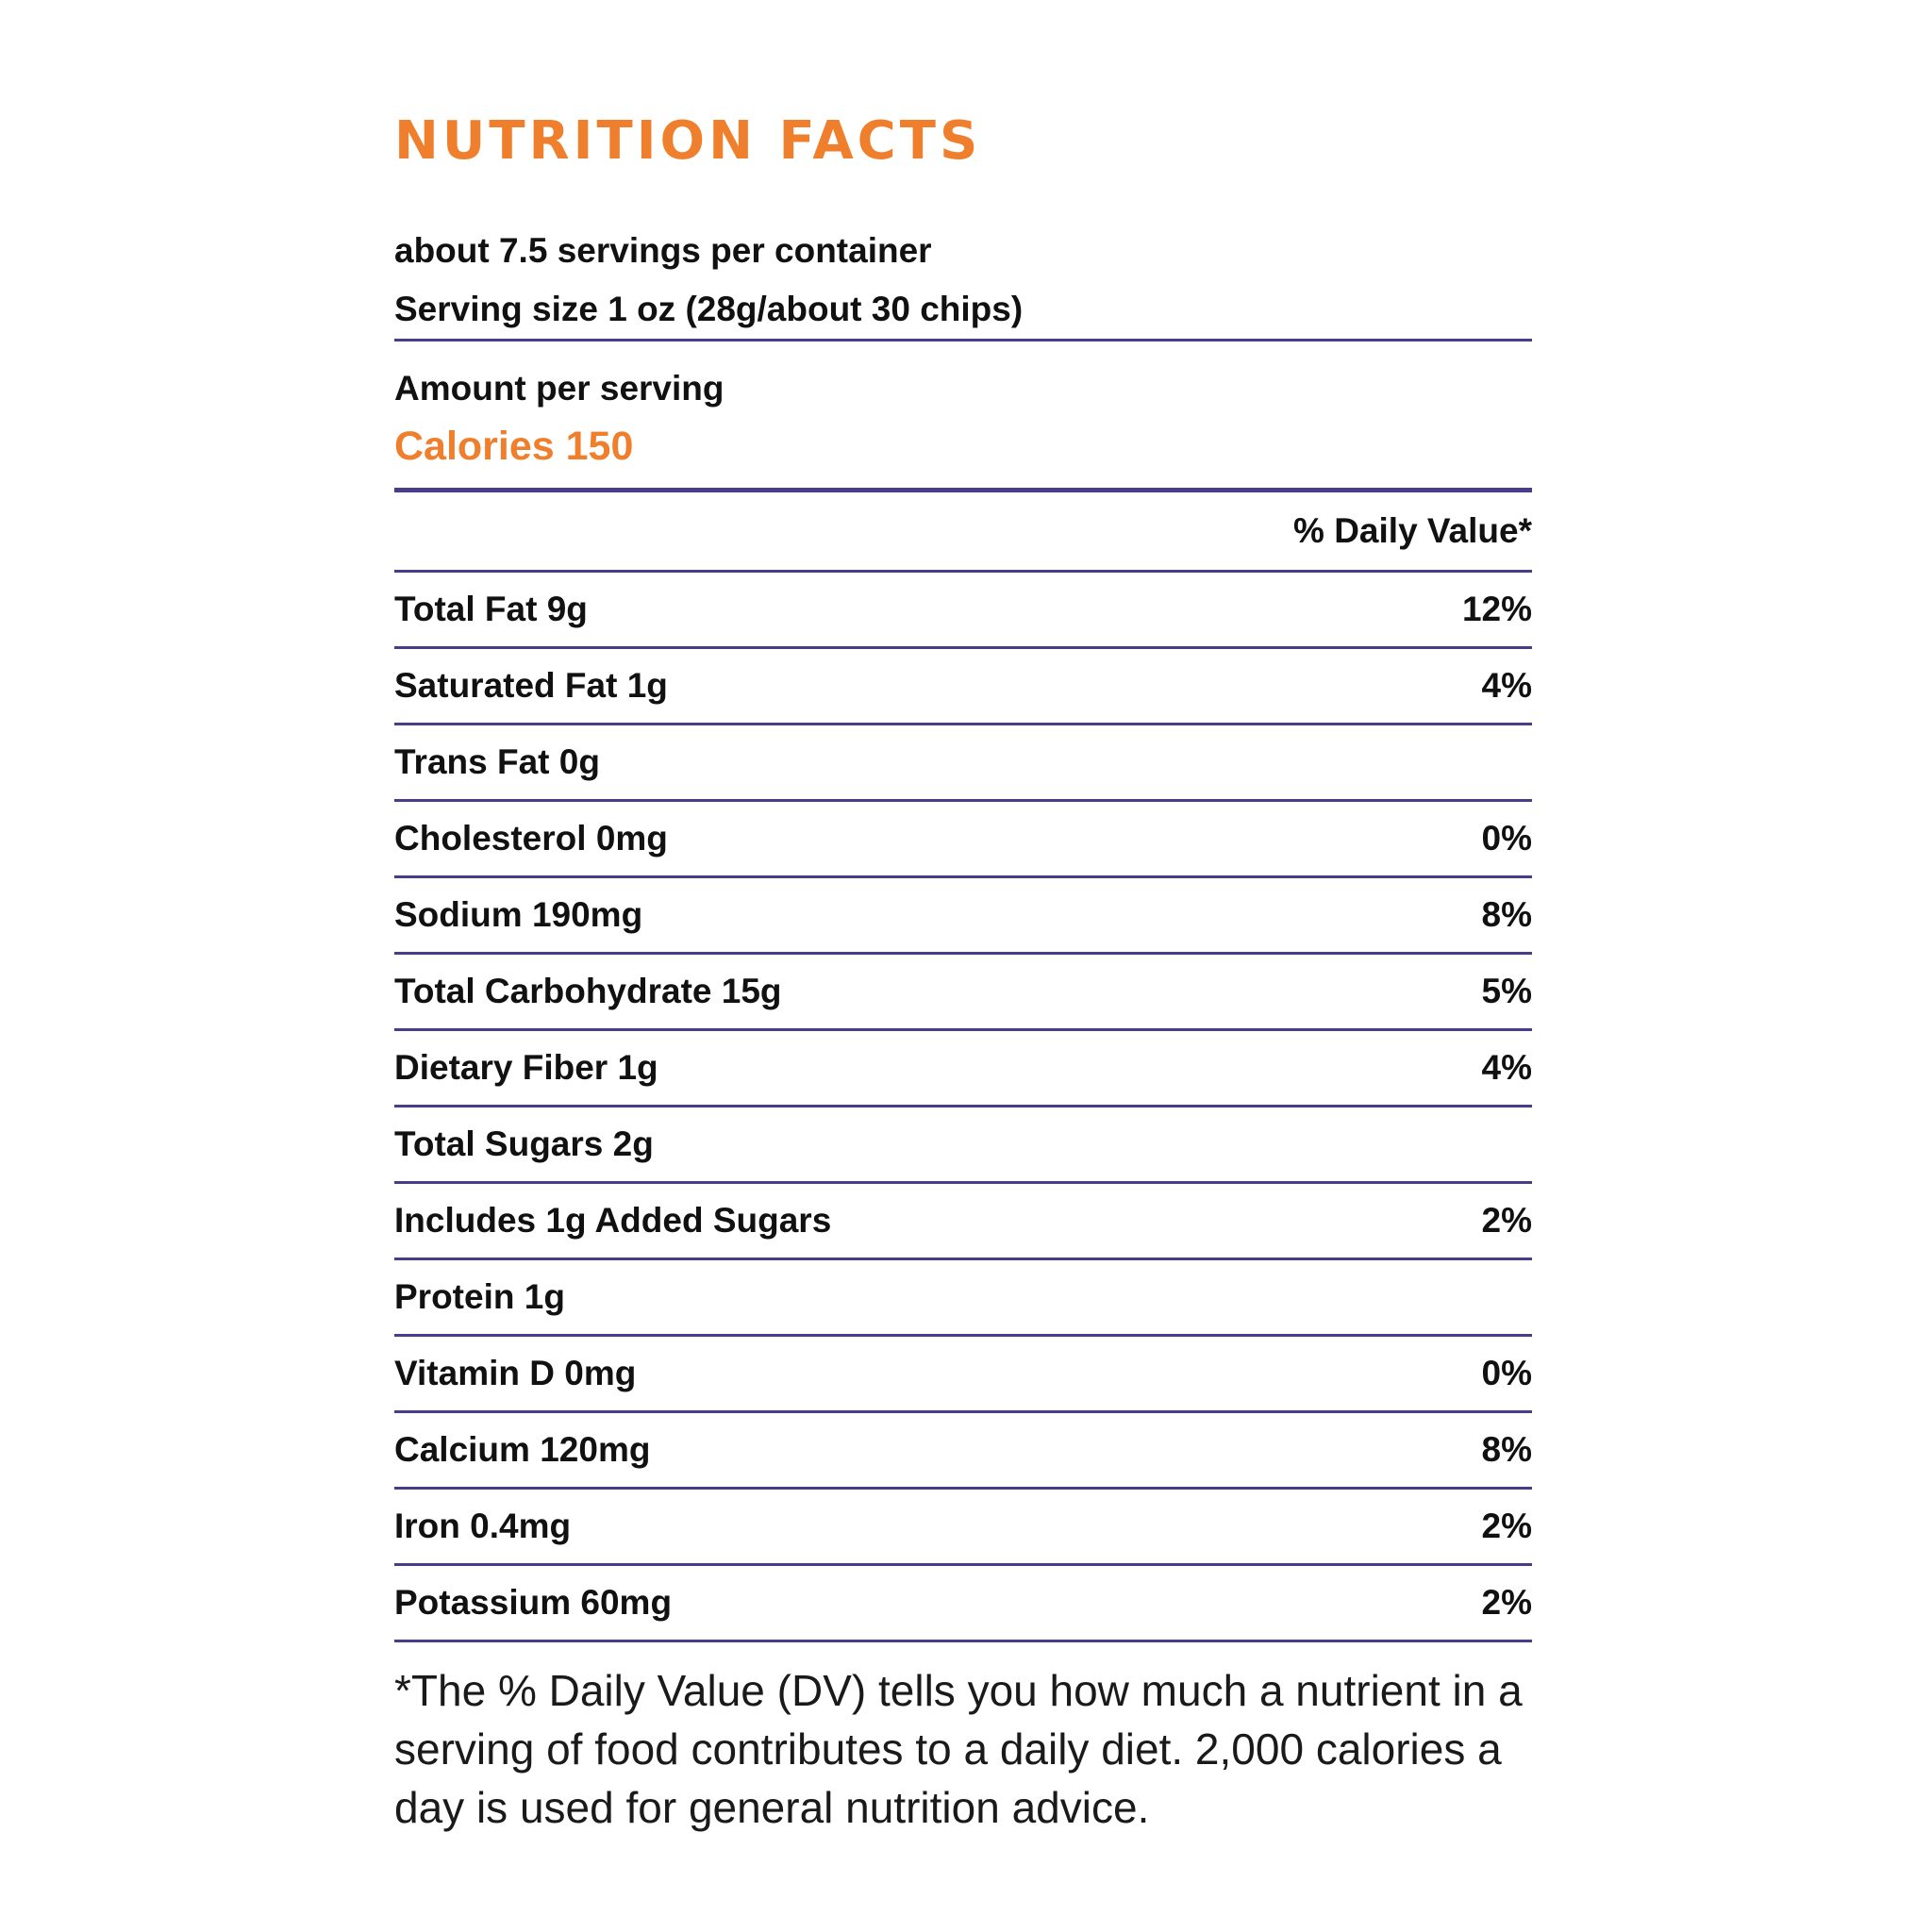 This screenshot has width=1932, height=1932. What do you see at coordinates (518, 915) in the screenshot?
I see `nutrient-name: Sodium 190mg` at bounding box center [518, 915].